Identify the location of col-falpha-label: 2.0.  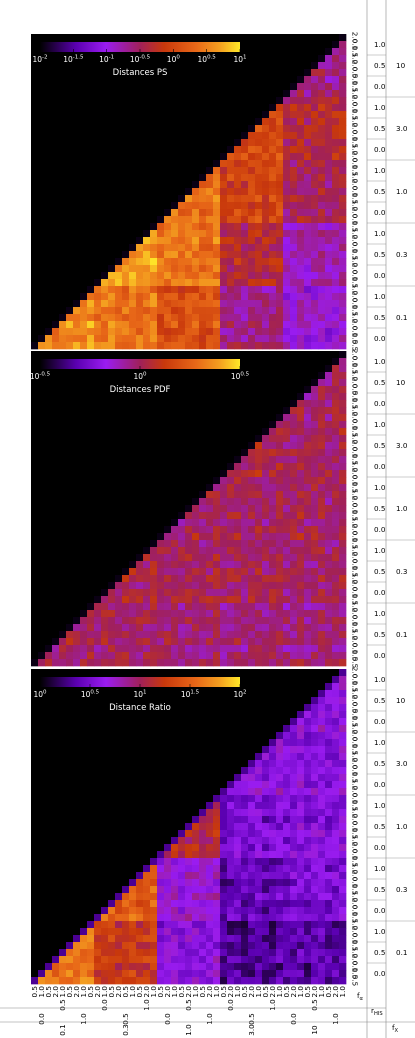
(251, 992).